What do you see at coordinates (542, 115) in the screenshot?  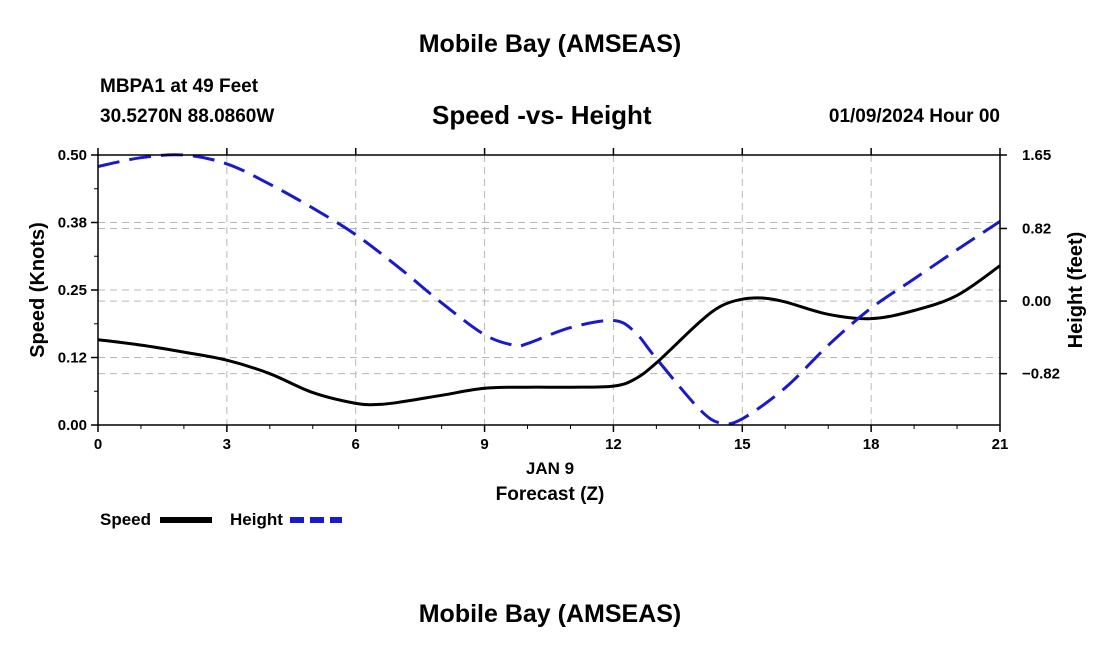 I see `chart-subtitle: Speed -vs- Height` at bounding box center [542, 115].